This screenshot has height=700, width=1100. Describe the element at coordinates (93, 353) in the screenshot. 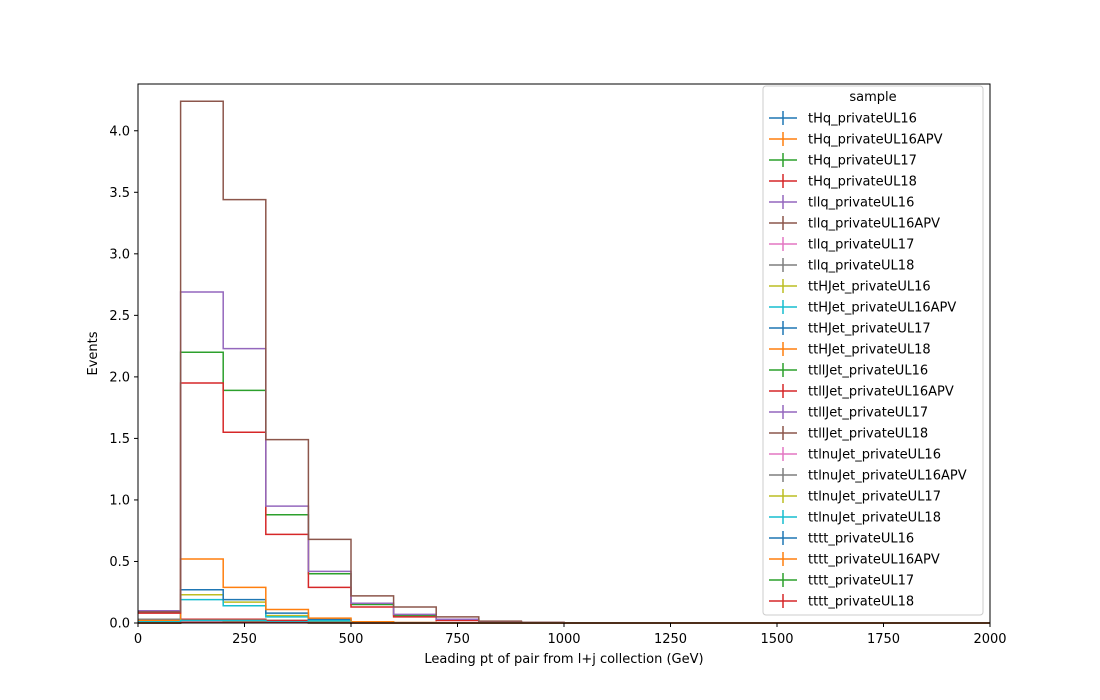

I see `y-axis-label: Events` at that location.